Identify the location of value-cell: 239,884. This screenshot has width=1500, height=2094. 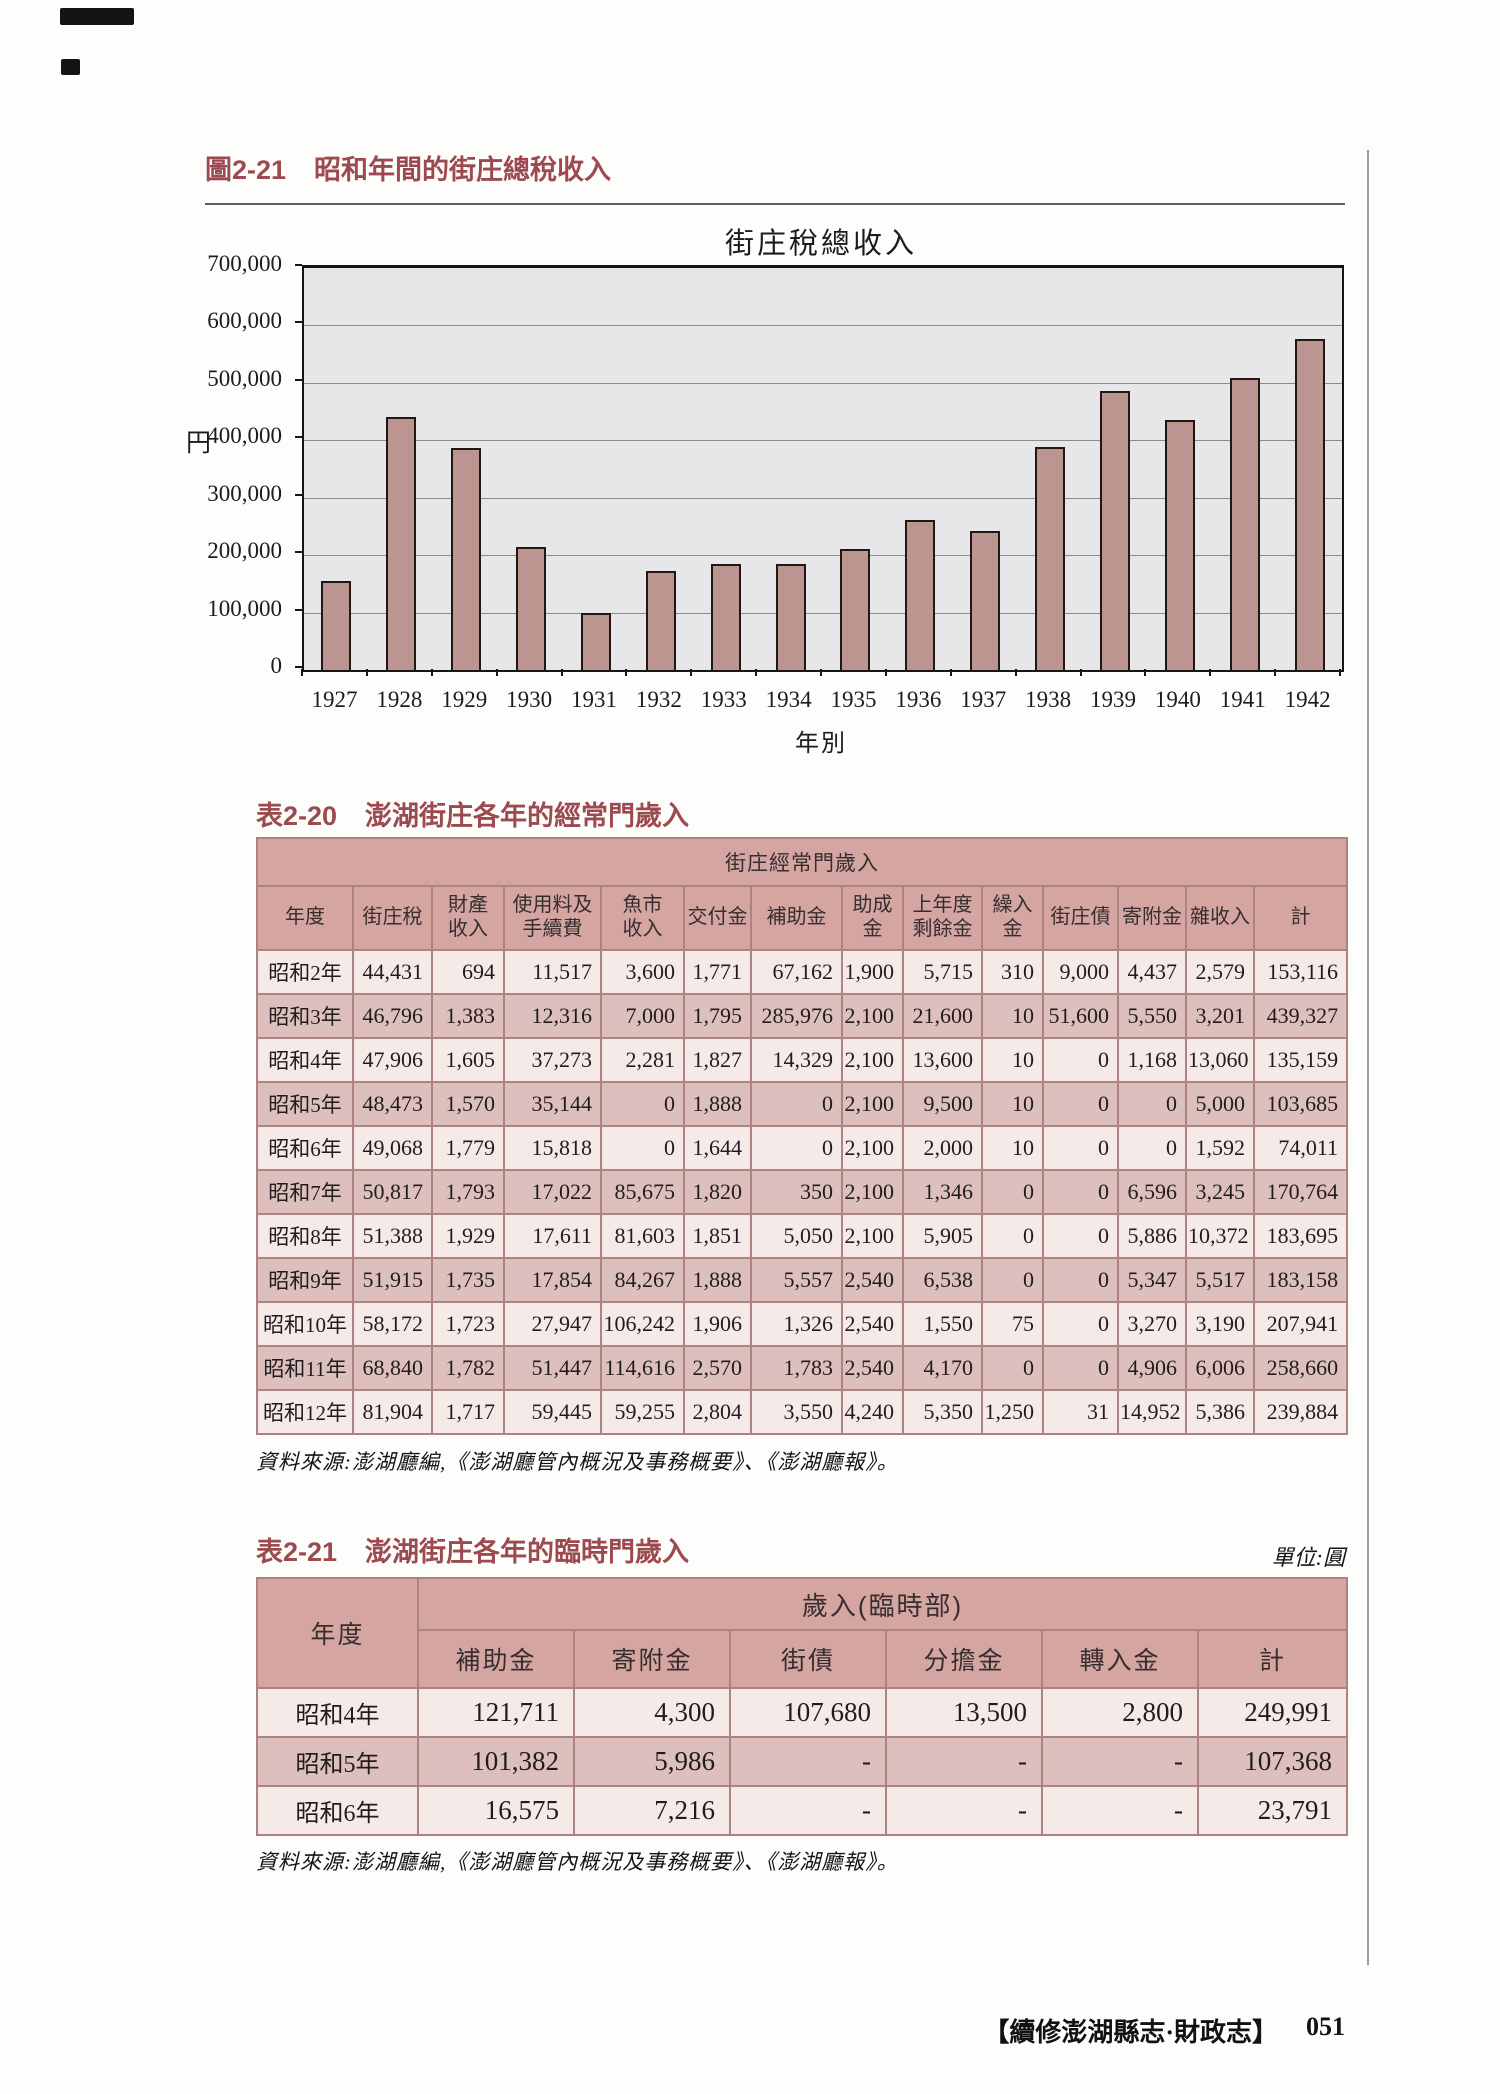
(1300, 1412).